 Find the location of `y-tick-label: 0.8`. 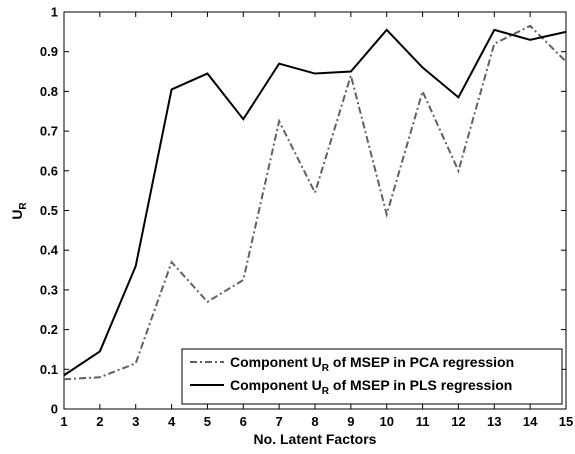

y-tick-label: 0.8 is located at coordinates (49, 91).